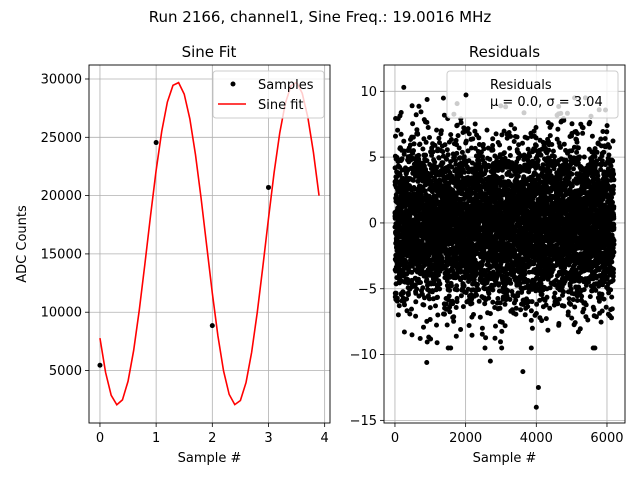 The height and width of the screenshot is (480, 640). I want to click on residuals-ytick-label: 10, so click(368, 92).